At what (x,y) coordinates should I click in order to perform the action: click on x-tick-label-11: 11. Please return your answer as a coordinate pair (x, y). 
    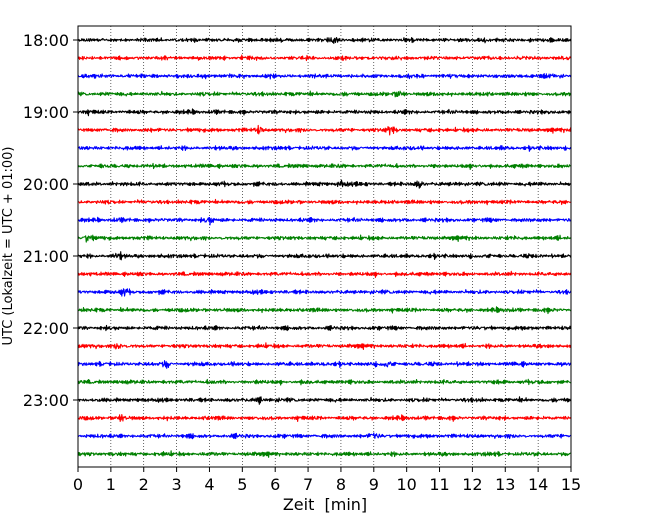
    Looking at the image, I should click on (439, 484).